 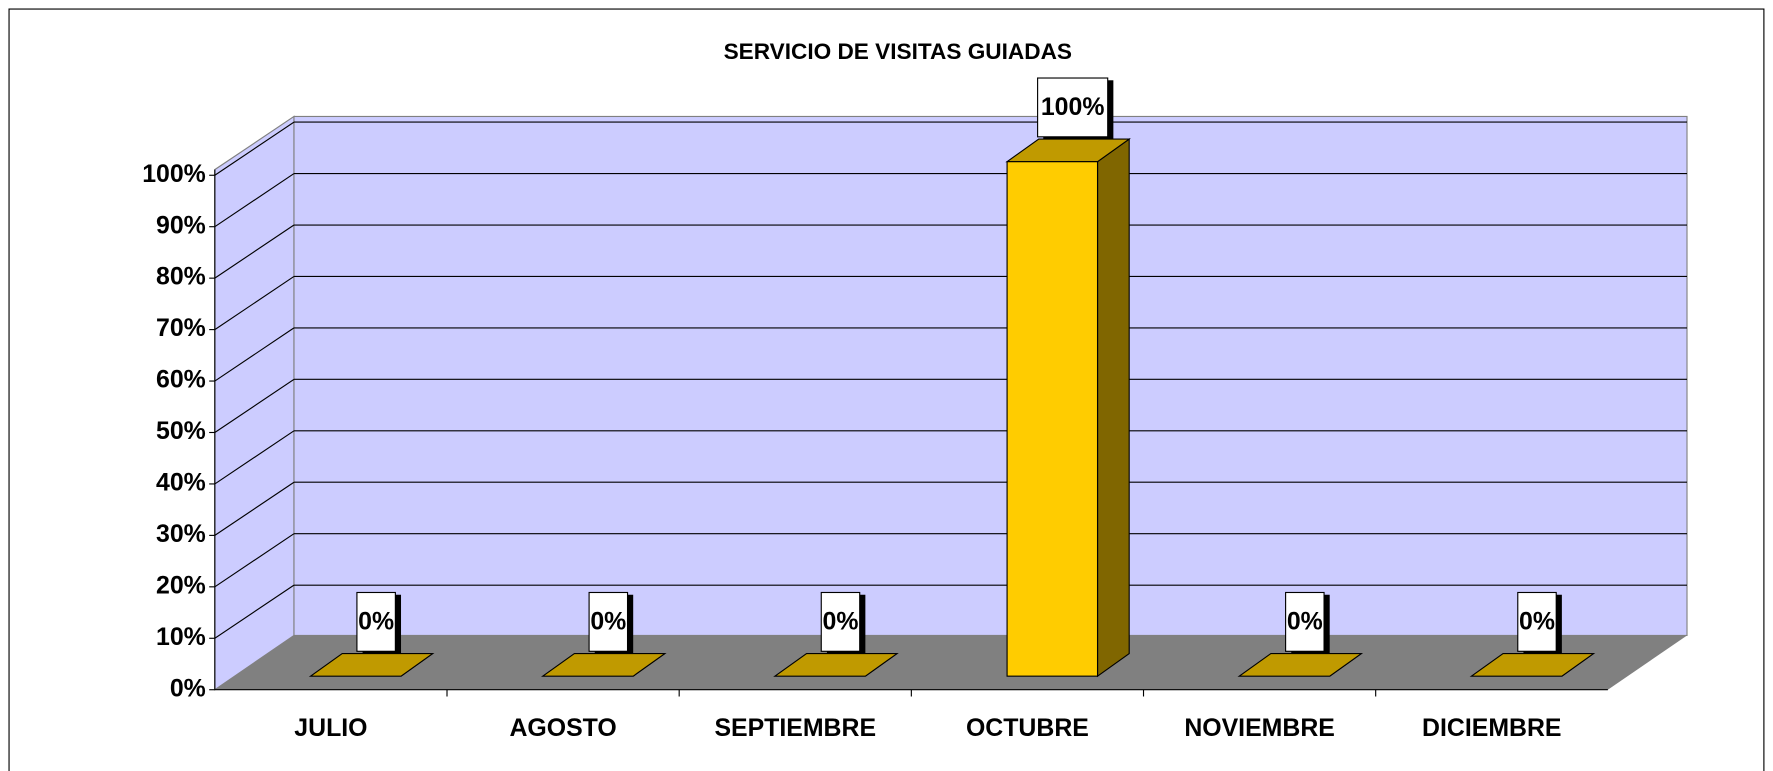 What do you see at coordinates (181, 380) in the screenshot?
I see `y-tick-label: 60%` at bounding box center [181, 380].